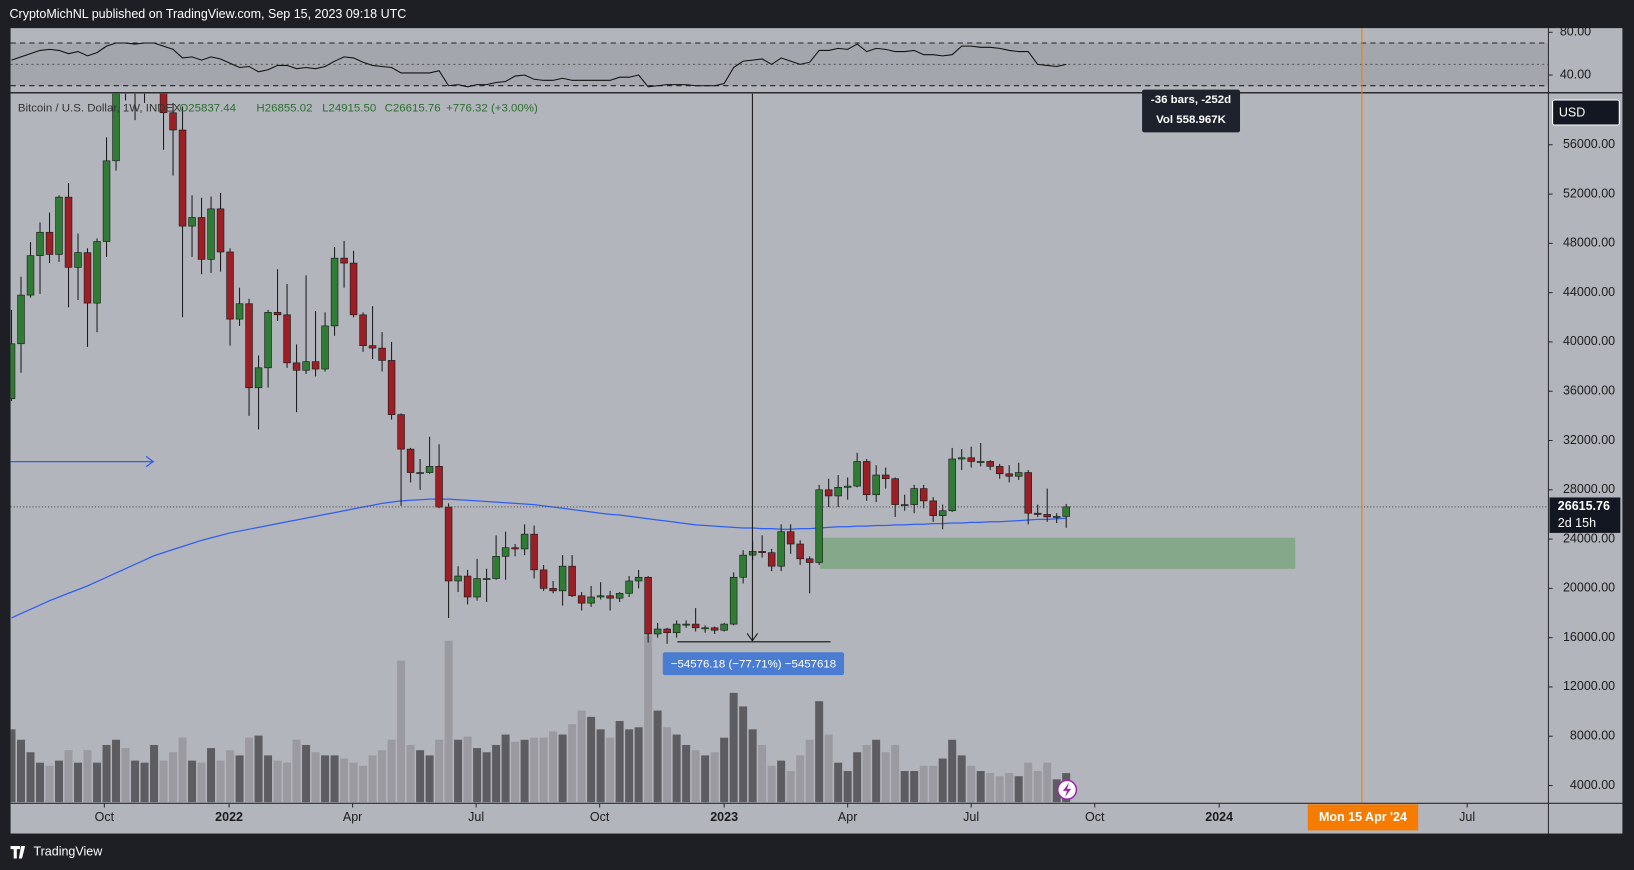 This screenshot has height=870, width=1634. Describe the element at coordinates (1572, 112) in the screenshot. I see `currency-label: USD` at that location.